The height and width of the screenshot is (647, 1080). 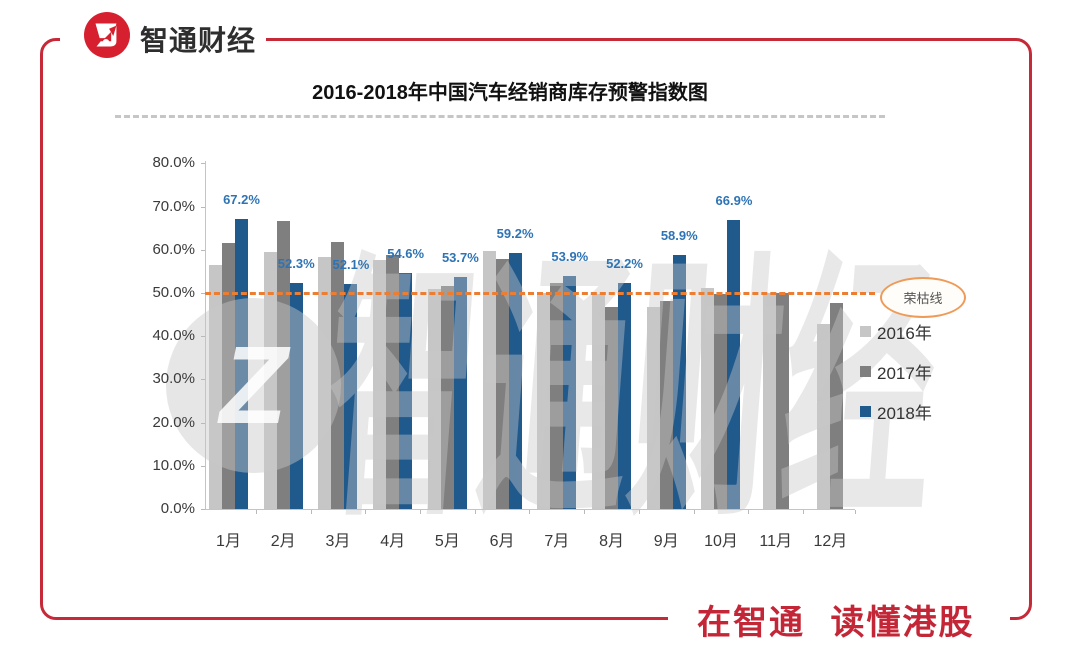 What do you see at coordinates (612, 408) in the screenshot?
I see `bar-2017年-m8` at bounding box center [612, 408].